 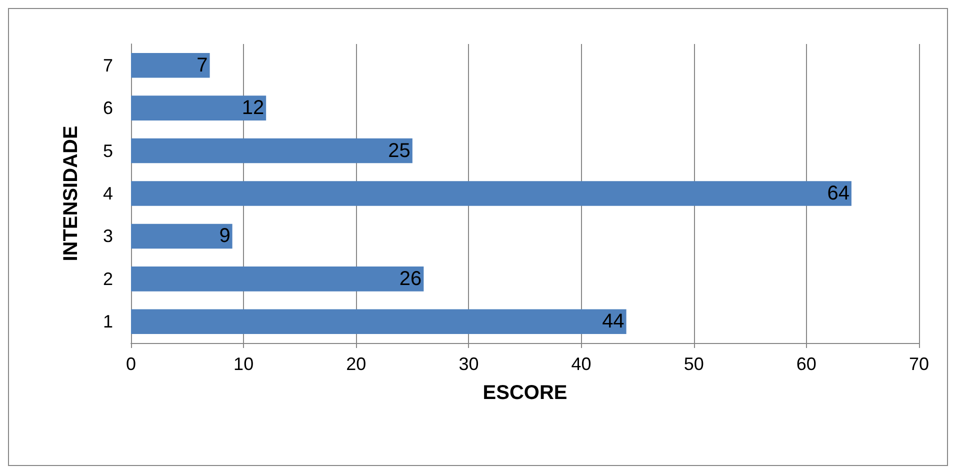 I want to click on y-tick-label: 2, so click(x=107, y=278).